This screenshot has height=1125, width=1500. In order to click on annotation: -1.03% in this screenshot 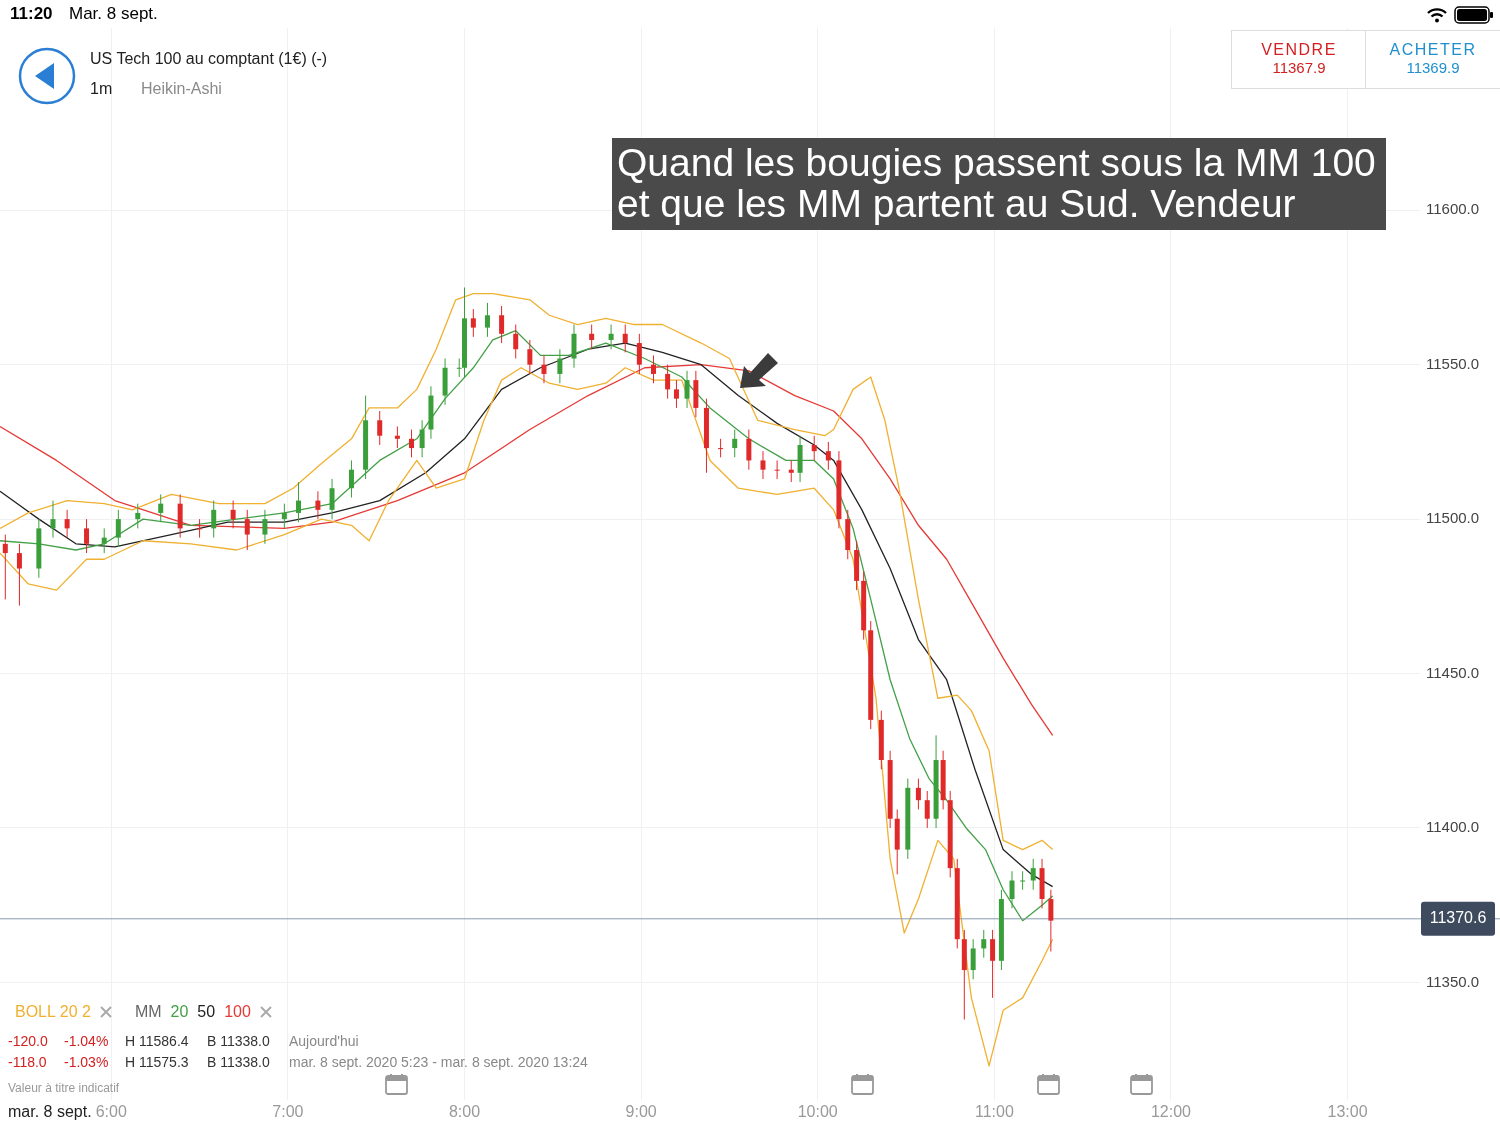, I will do `click(86, 1062)`.